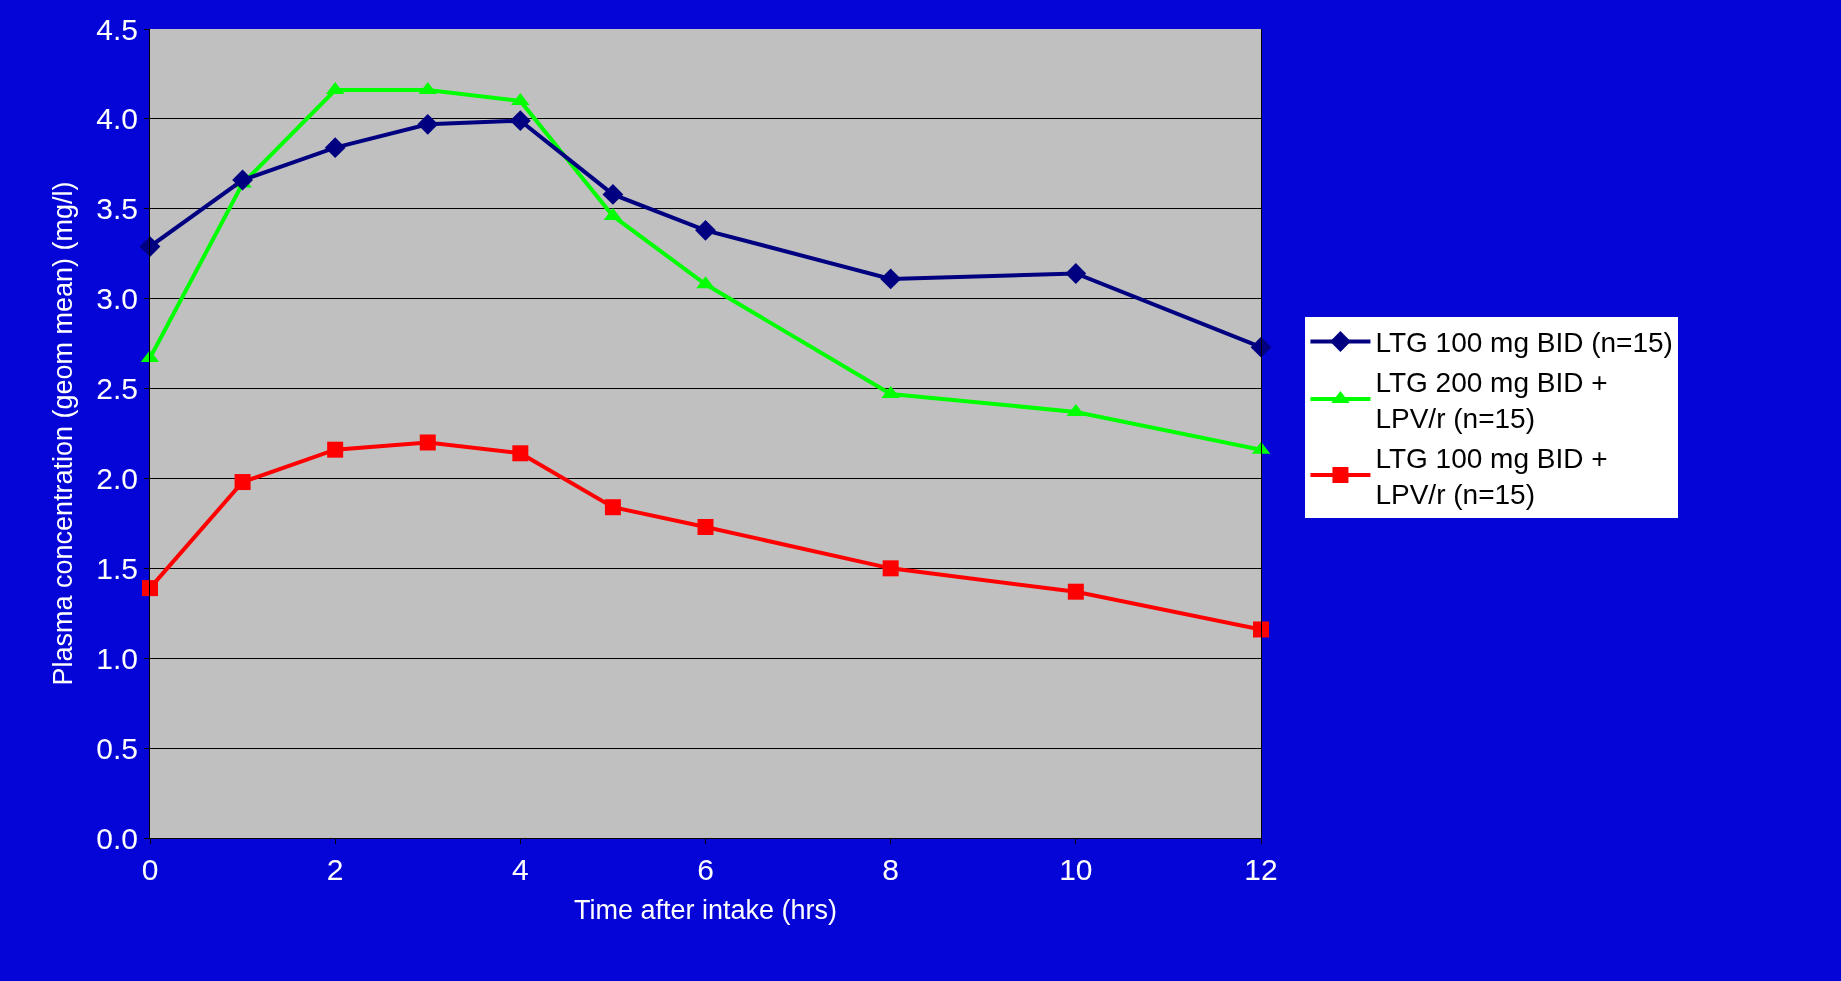 Image resolution: width=1841 pixels, height=981 pixels. What do you see at coordinates (117, 209) in the screenshot?
I see `y-tick-label: 3.5` at bounding box center [117, 209].